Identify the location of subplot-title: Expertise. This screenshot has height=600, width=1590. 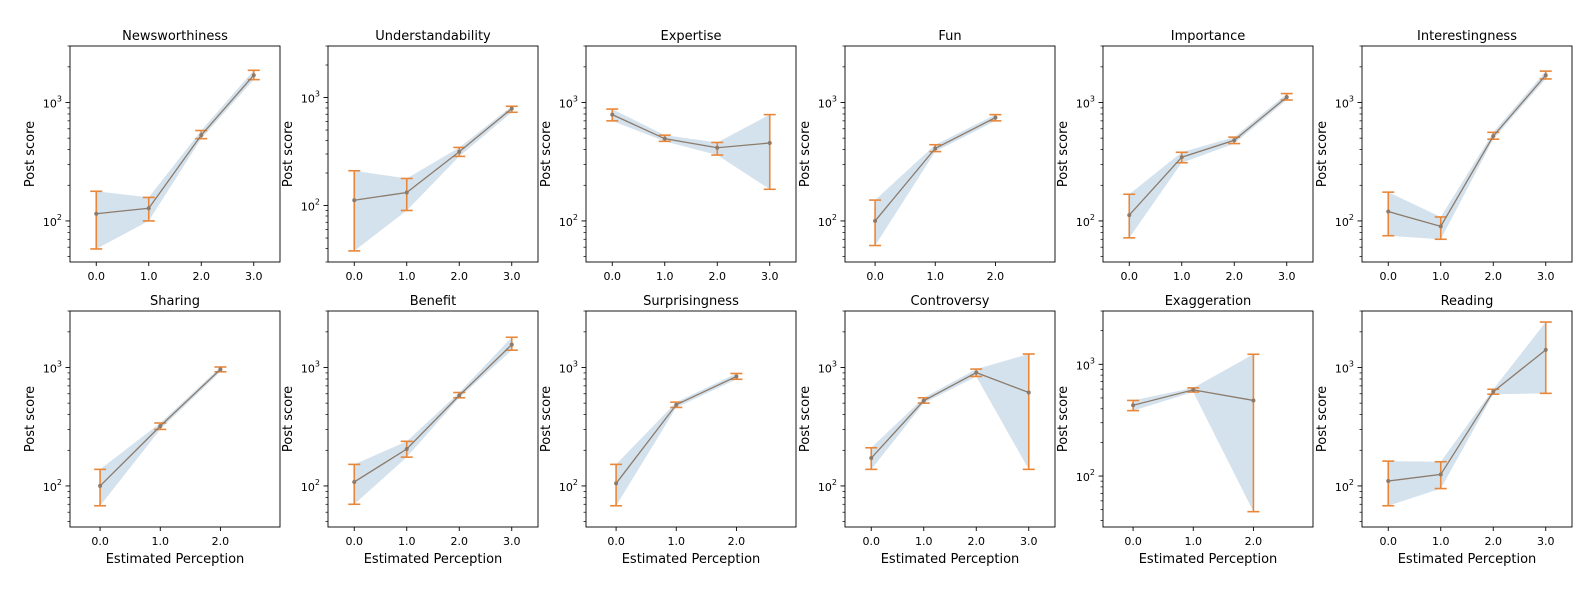
(691, 36).